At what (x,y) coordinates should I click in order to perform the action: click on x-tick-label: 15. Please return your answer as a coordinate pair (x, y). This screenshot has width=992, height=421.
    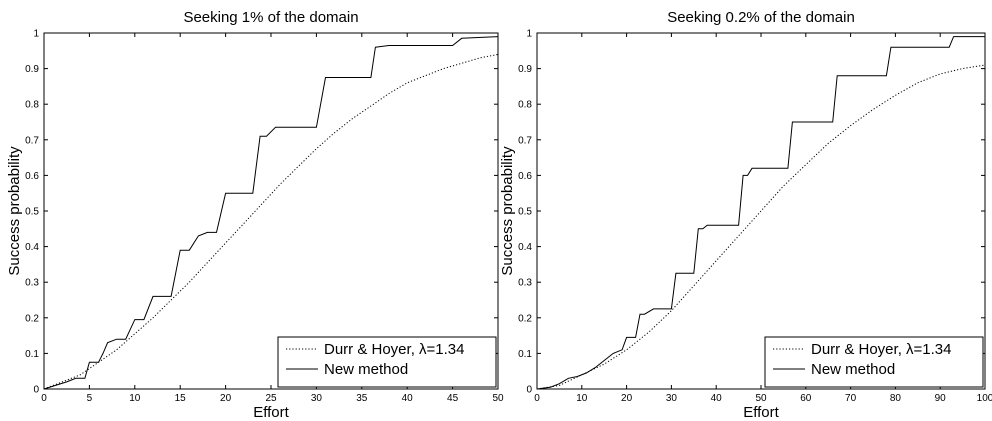
    Looking at the image, I should click on (181, 398).